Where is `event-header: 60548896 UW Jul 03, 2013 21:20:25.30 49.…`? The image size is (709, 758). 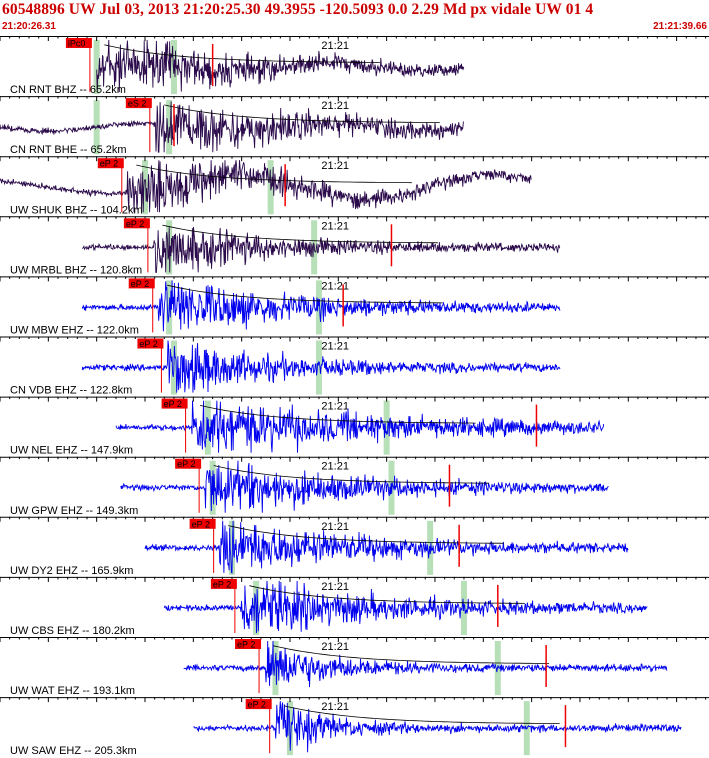
event-header: 60548896 UW Jul 03, 2013 21:20:25.30 49.… is located at coordinates (354, 18).